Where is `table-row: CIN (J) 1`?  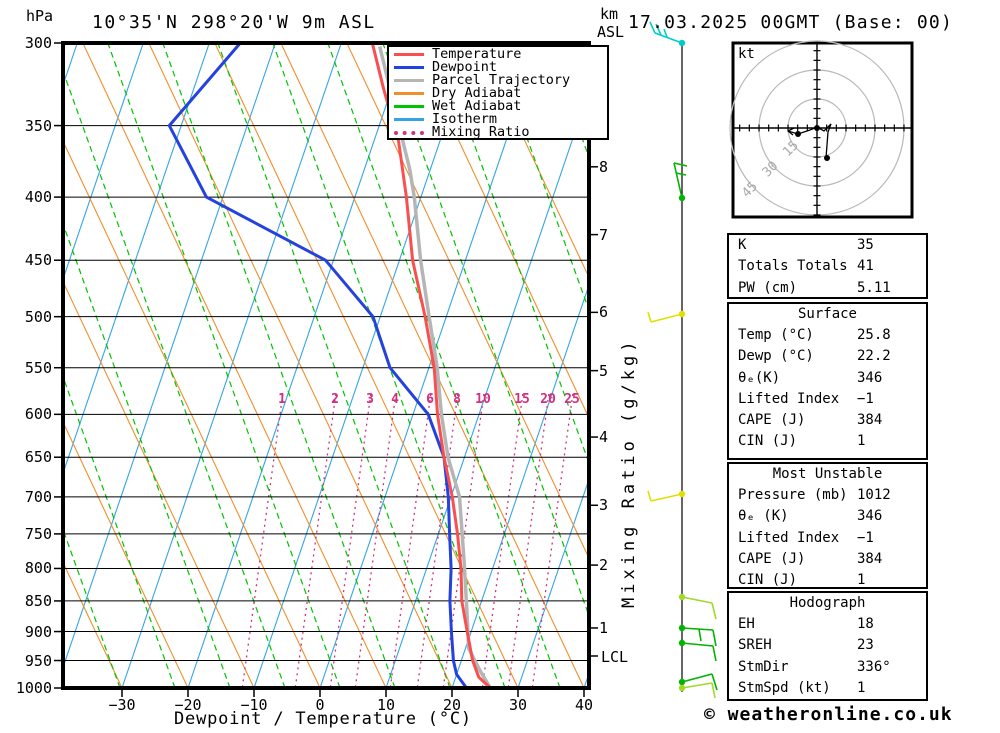 table-row: CIN (J) 1 is located at coordinates (827, 441).